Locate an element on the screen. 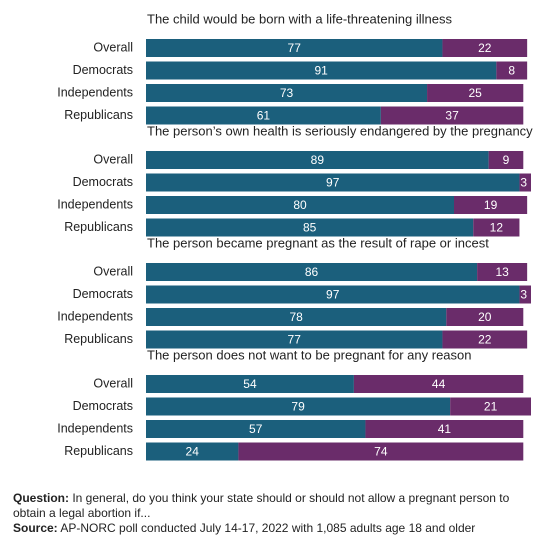  value-label: 57 is located at coordinates (256, 429).